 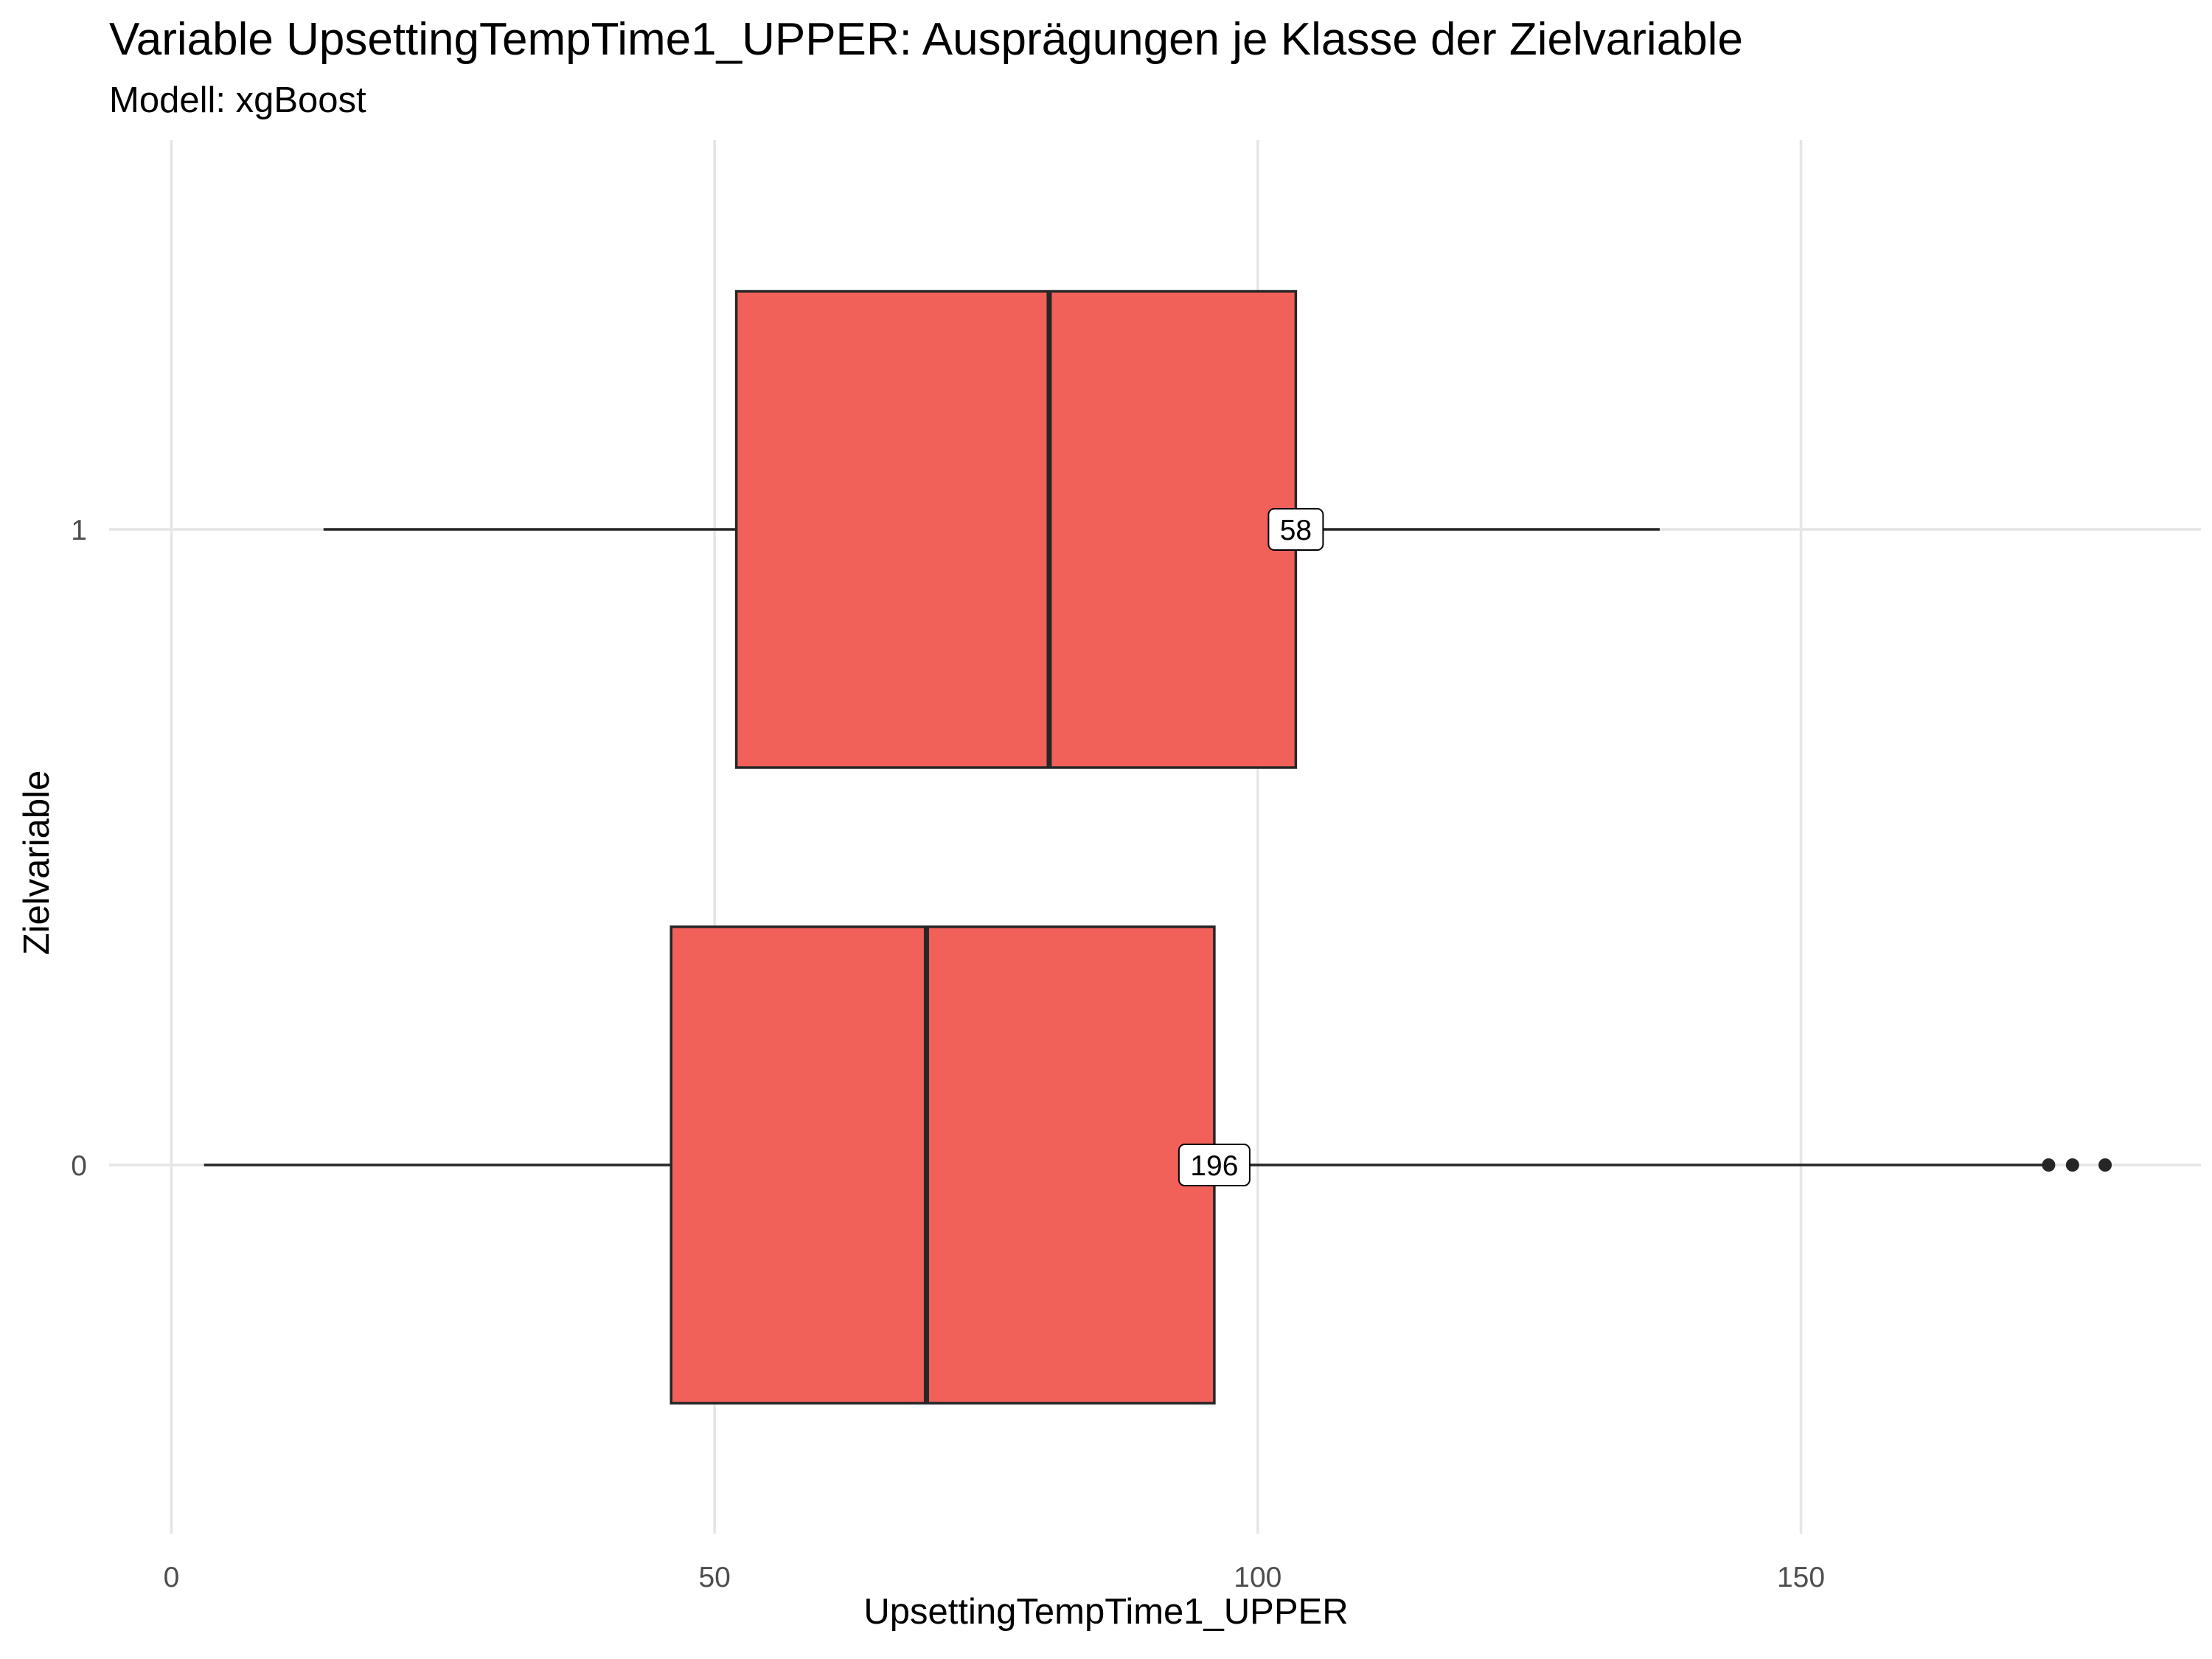 I want to click on y-tick-label: 0, so click(x=79, y=1166).